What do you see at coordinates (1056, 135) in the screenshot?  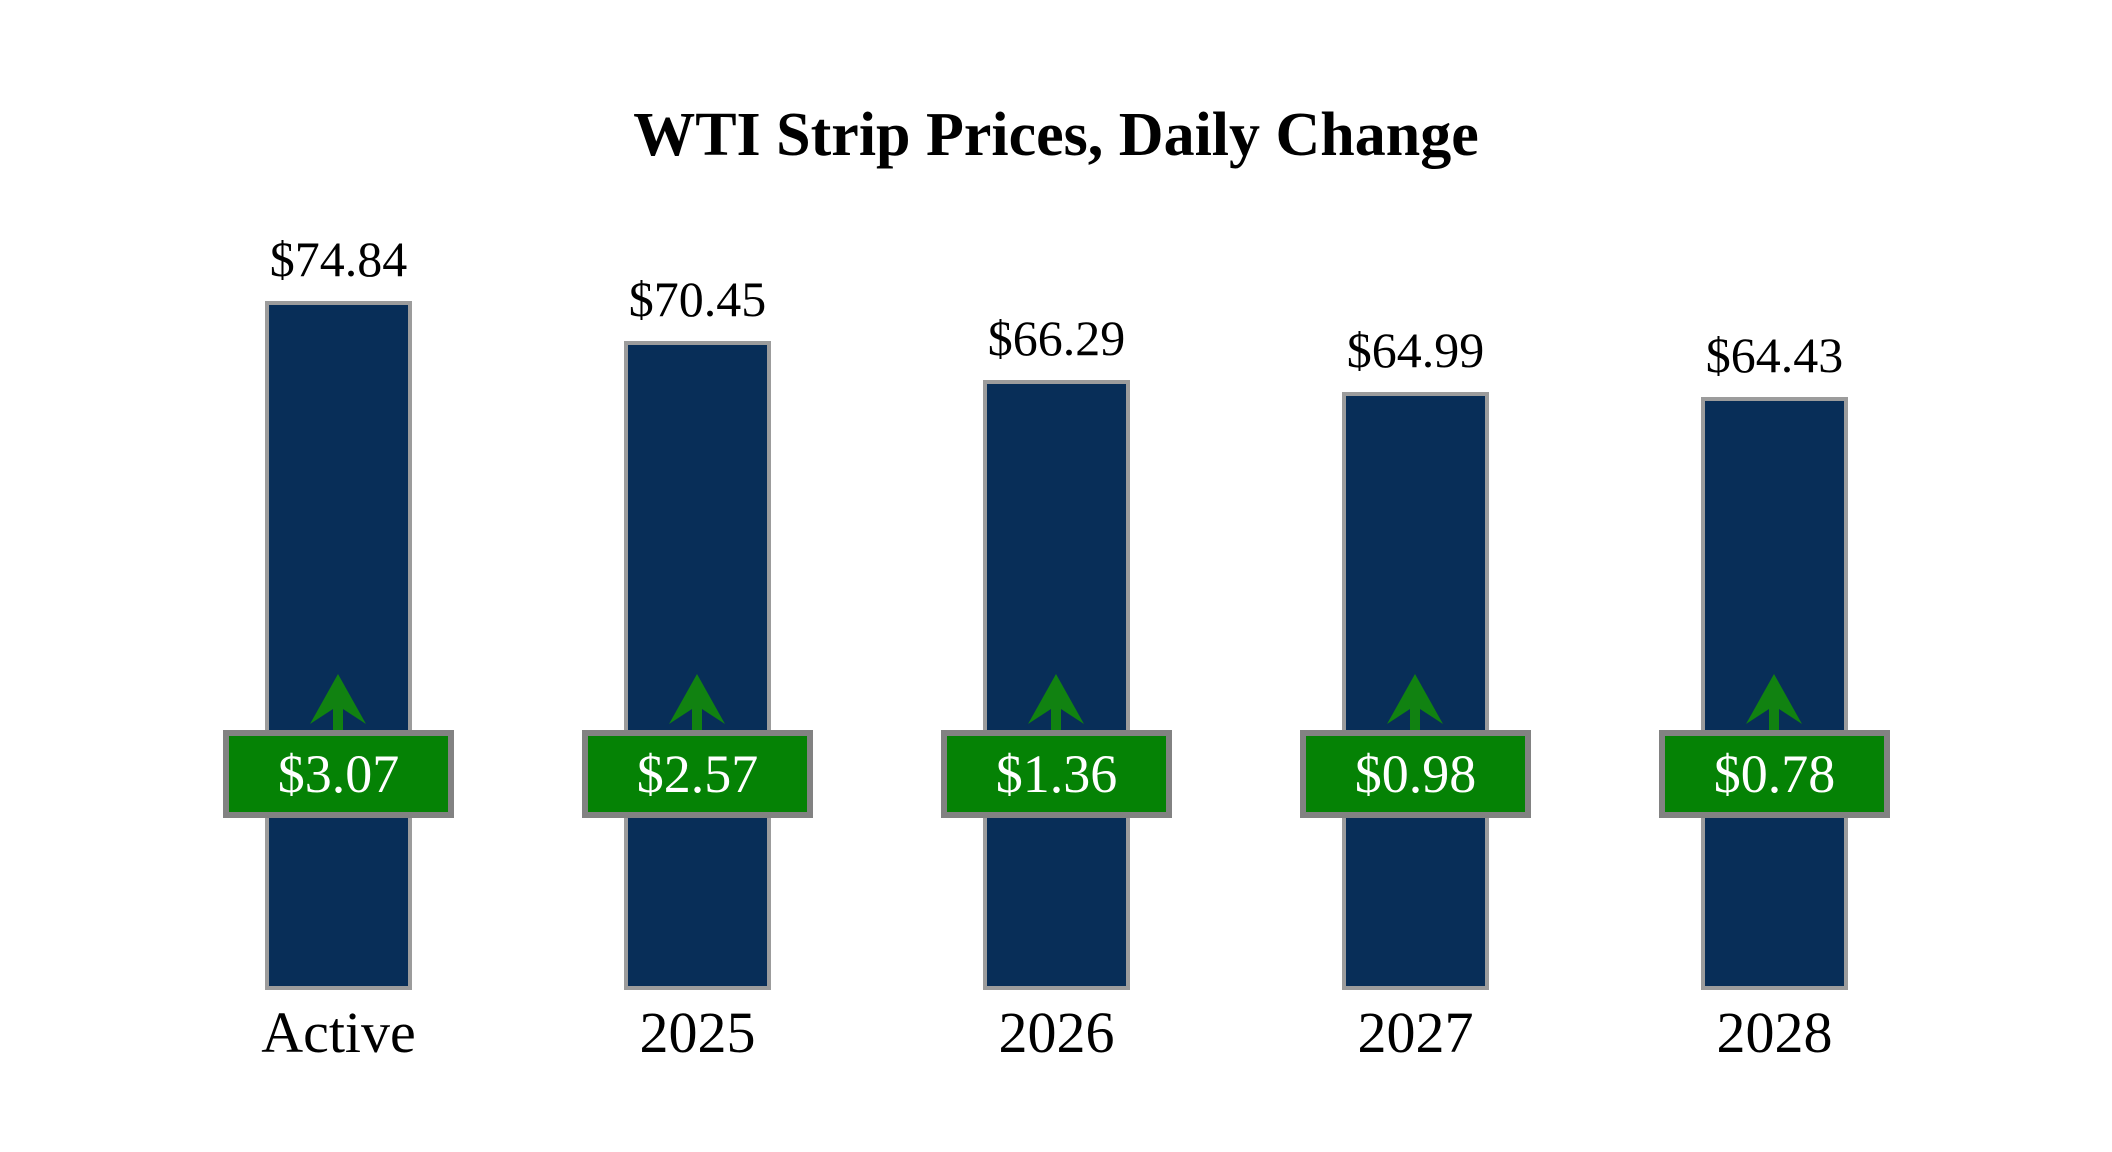 I see `chart-title: WTI Strip Prices, Daily Change` at bounding box center [1056, 135].